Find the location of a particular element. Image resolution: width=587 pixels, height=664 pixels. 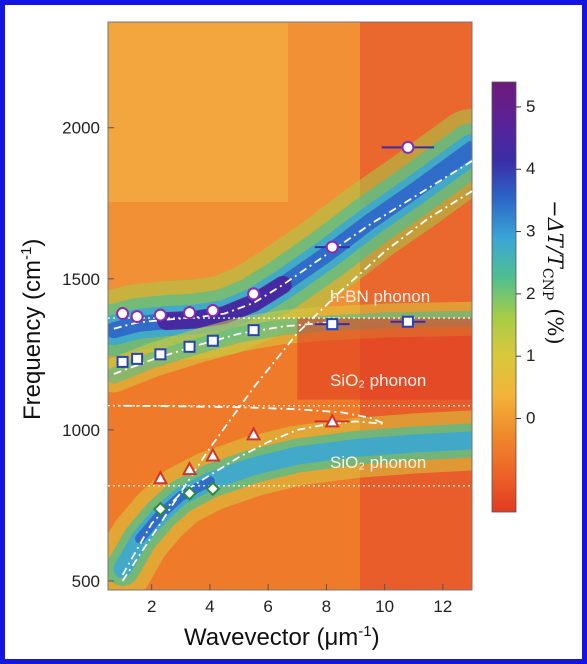

colorbar-tick-label: 2 is located at coordinates (530, 293).